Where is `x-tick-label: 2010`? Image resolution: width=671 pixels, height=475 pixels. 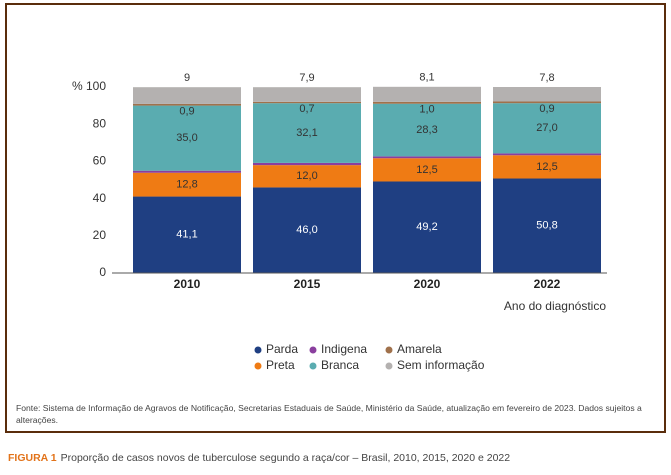 x-tick-label: 2010 is located at coordinates (187, 284).